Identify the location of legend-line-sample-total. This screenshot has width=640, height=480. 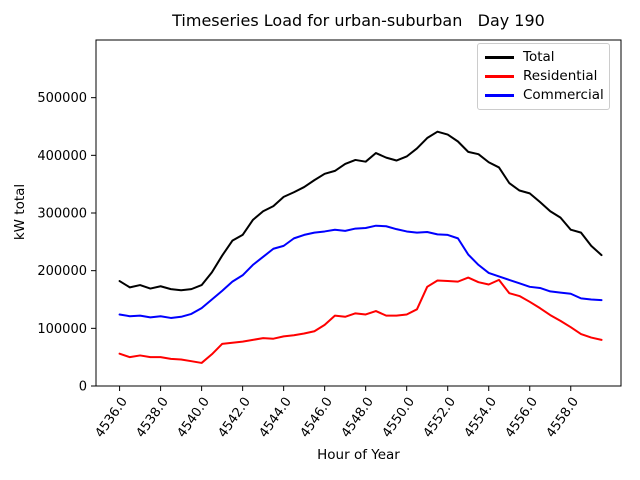
(499, 57).